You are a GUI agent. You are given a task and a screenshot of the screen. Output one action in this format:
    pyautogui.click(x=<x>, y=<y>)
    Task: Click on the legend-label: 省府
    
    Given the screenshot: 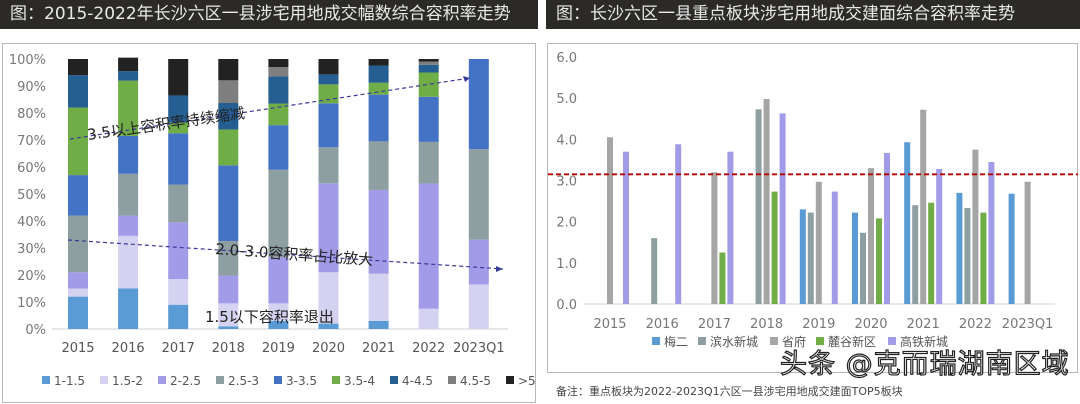 What is the action you would take?
    pyautogui.click(x=794, y=341)
    